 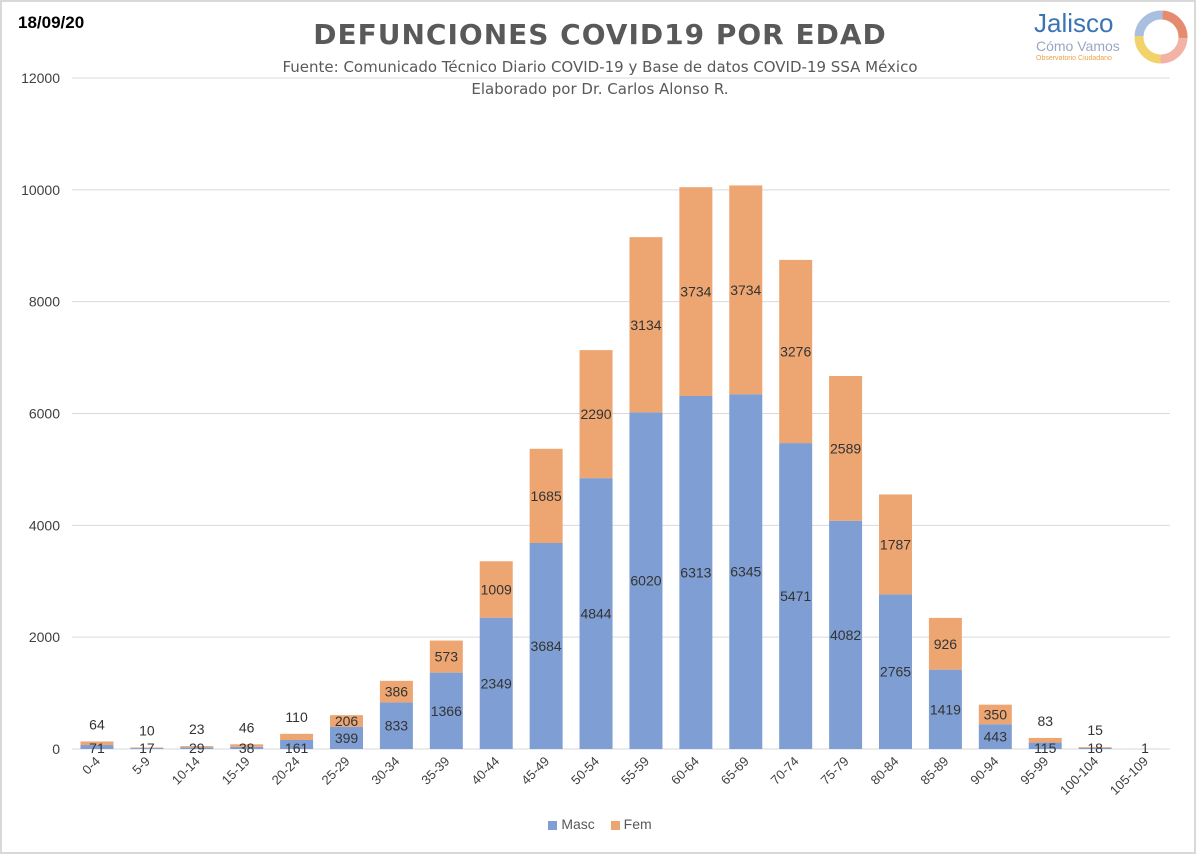 What do you see at coordinates (600, 89) in the screenshot?
I see `chart-subtitle-author: Elaborado por Dr. Carlos Alonso R.` at bounding box center [600, 89].